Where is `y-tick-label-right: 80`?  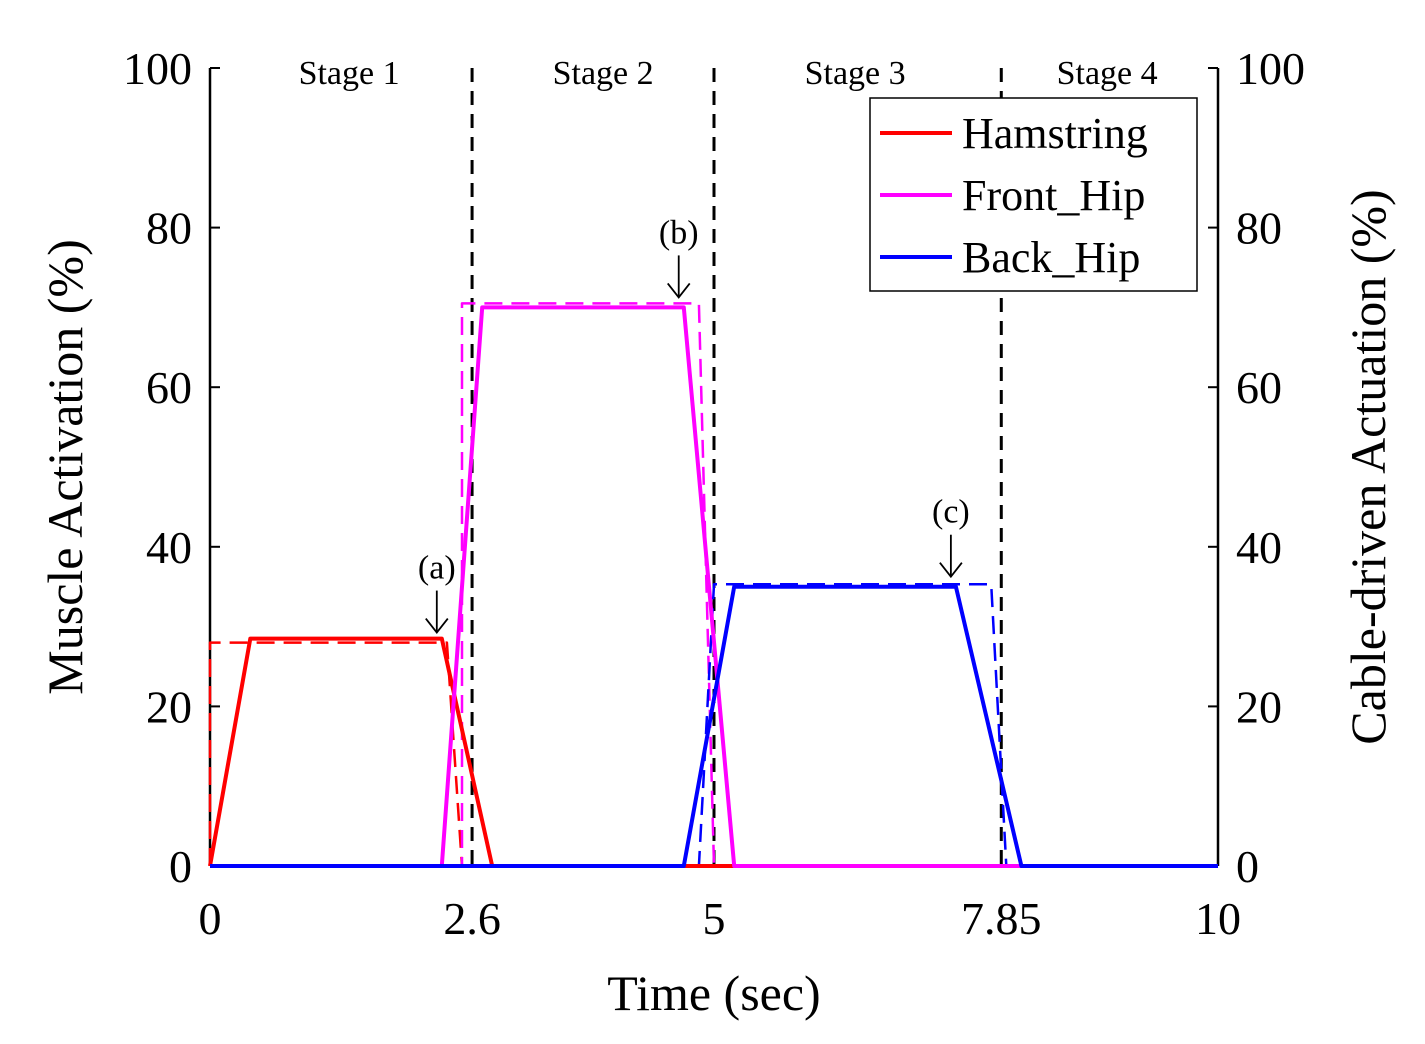 y-tick-label-right: 80 is located at coordinates (1259, 228).